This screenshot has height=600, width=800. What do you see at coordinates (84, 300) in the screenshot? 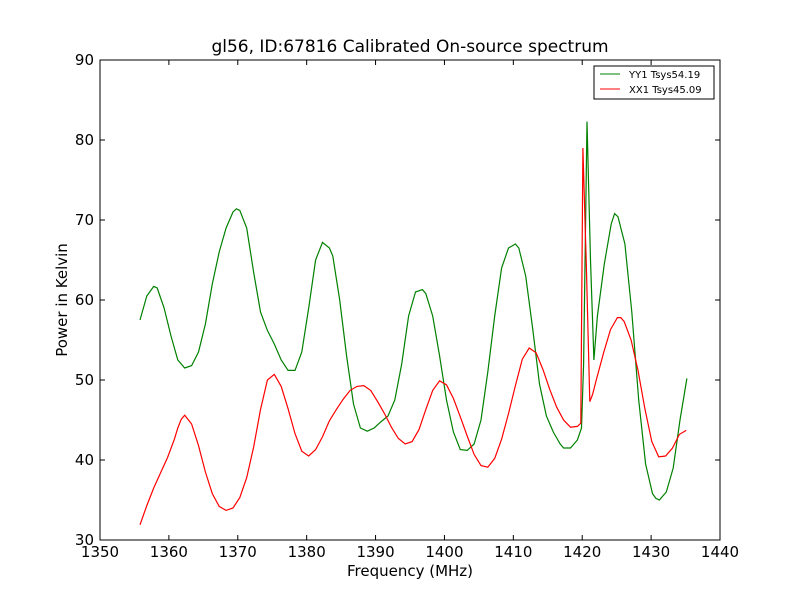
I see `y-tick-label: 60` at bounding box center [84, 300].